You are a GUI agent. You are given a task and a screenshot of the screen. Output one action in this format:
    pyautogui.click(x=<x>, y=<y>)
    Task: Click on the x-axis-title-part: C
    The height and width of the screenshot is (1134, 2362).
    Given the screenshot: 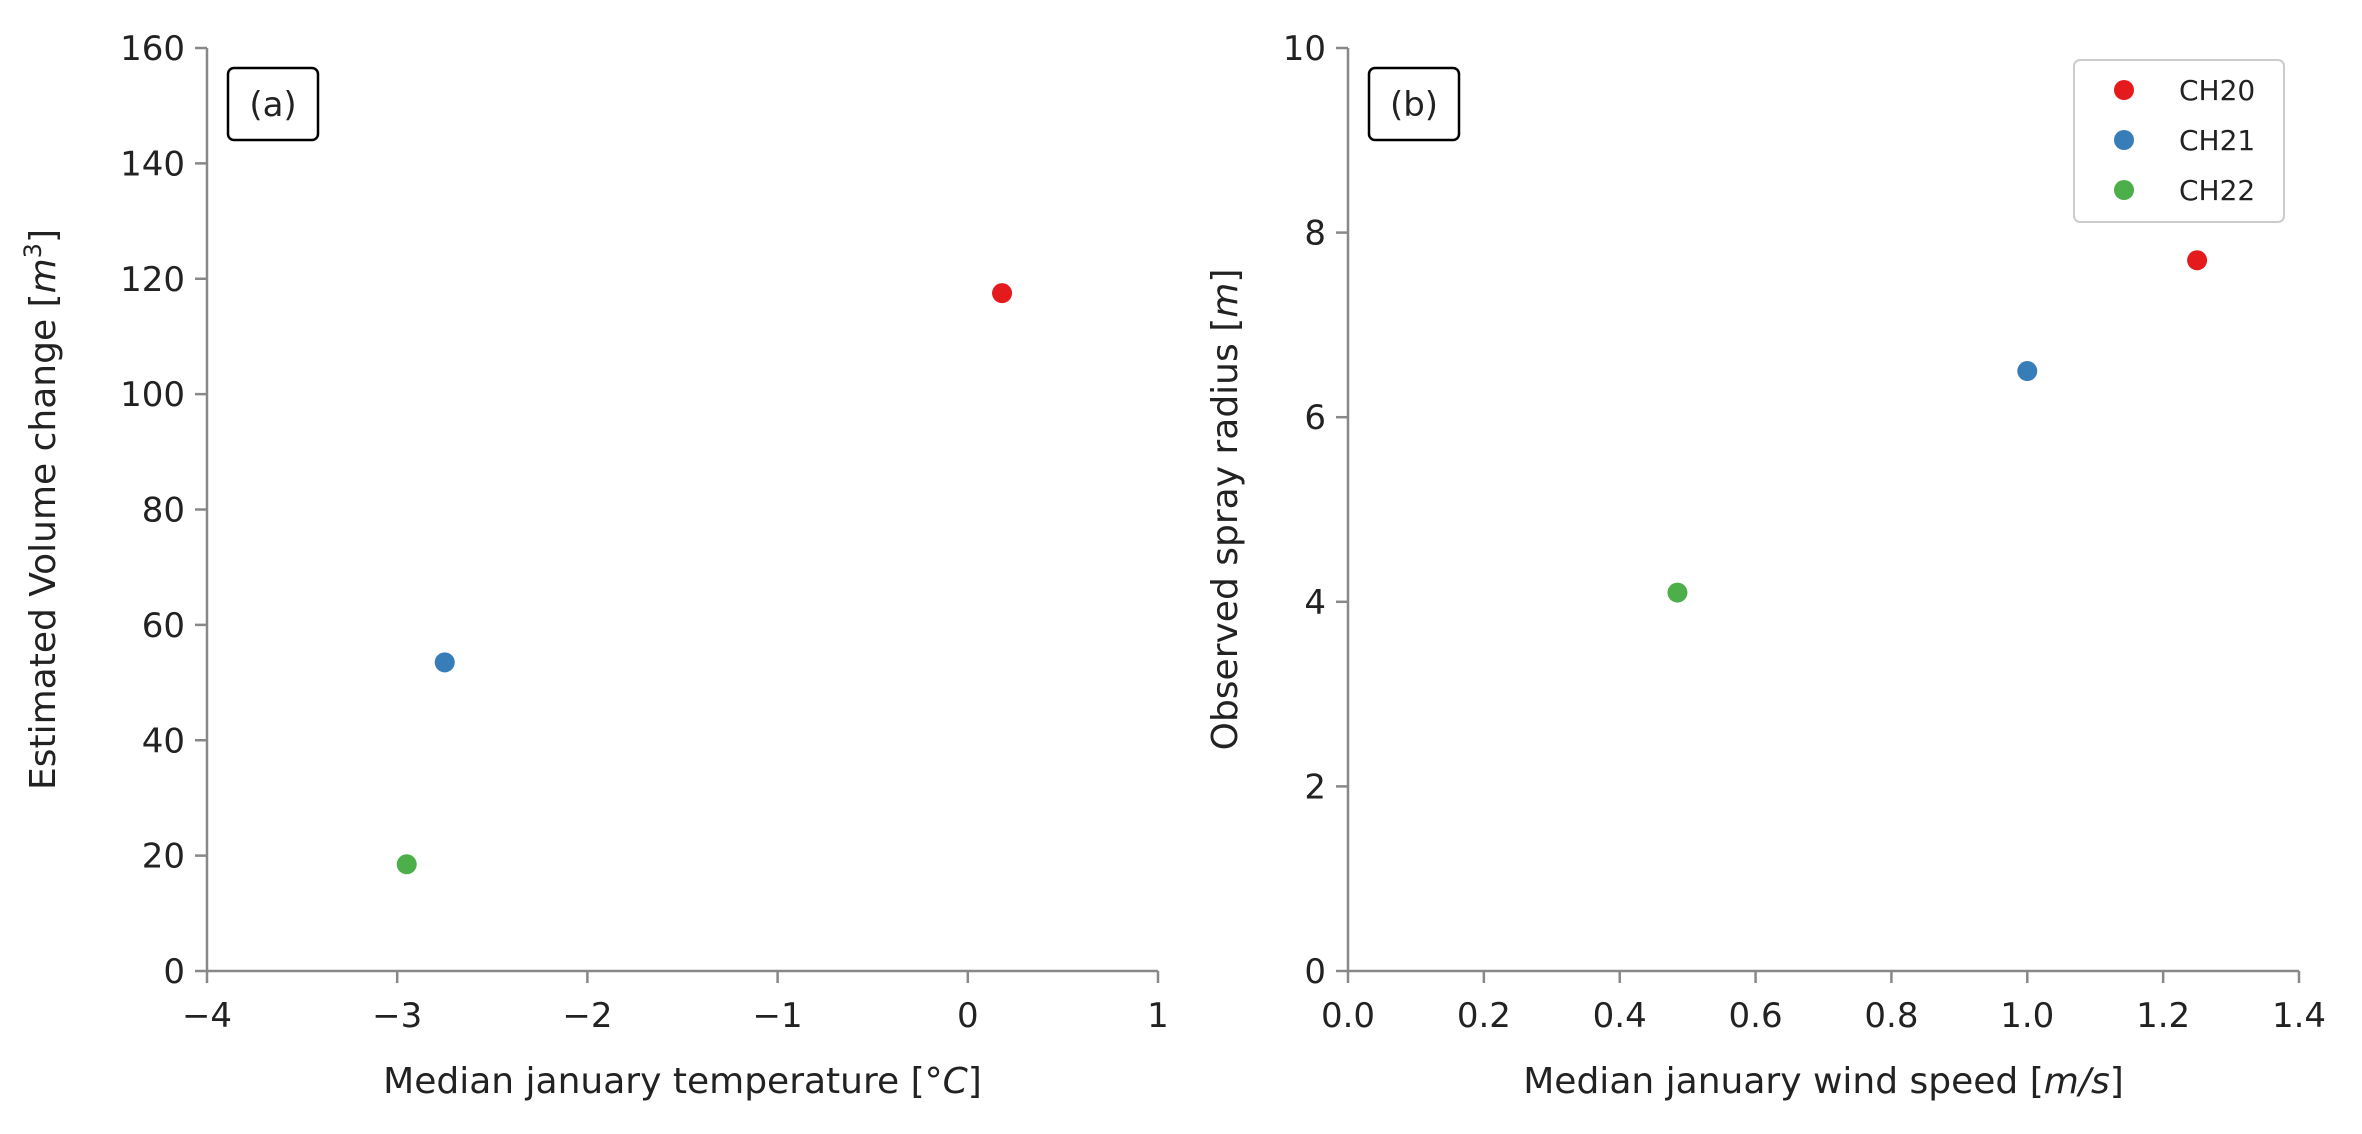 What is the action you would take?
    pyautogui.click(x=956, y=1081)
    